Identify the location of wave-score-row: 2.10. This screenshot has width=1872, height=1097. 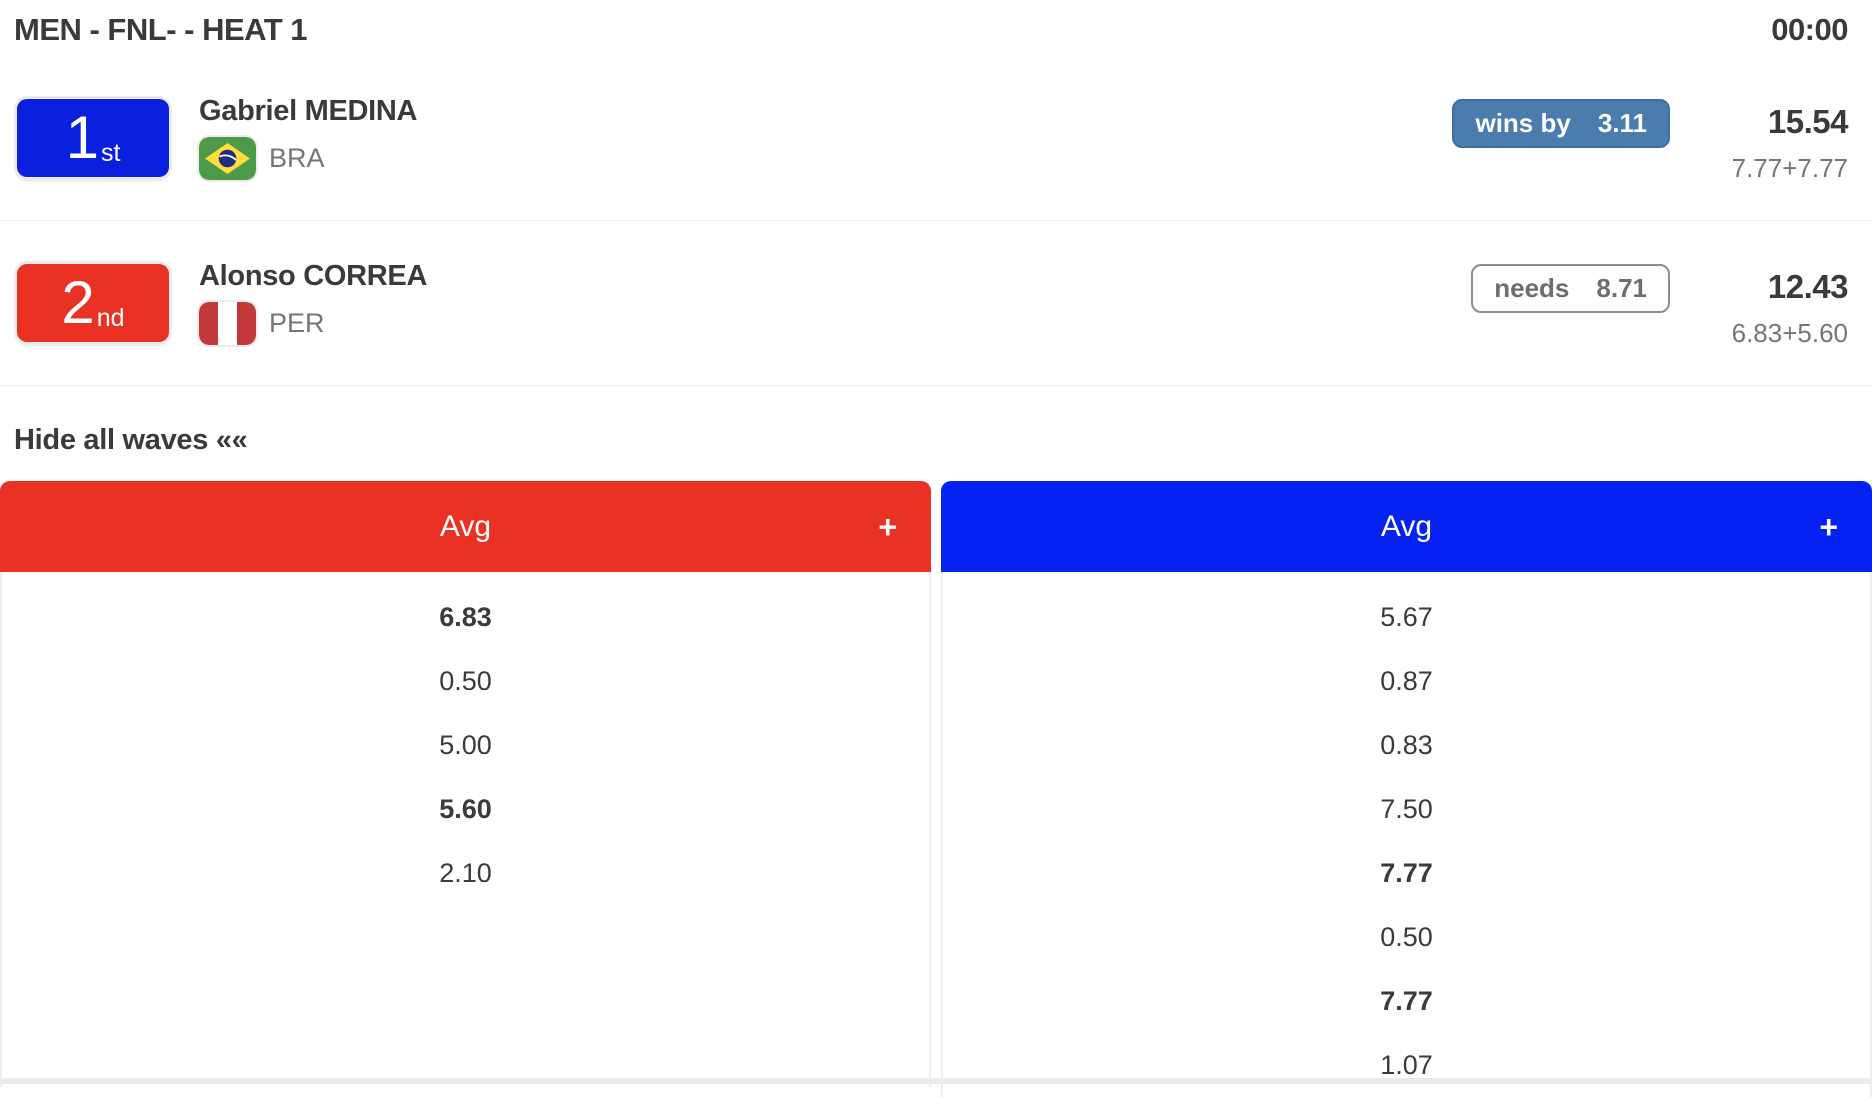
(465, 872).